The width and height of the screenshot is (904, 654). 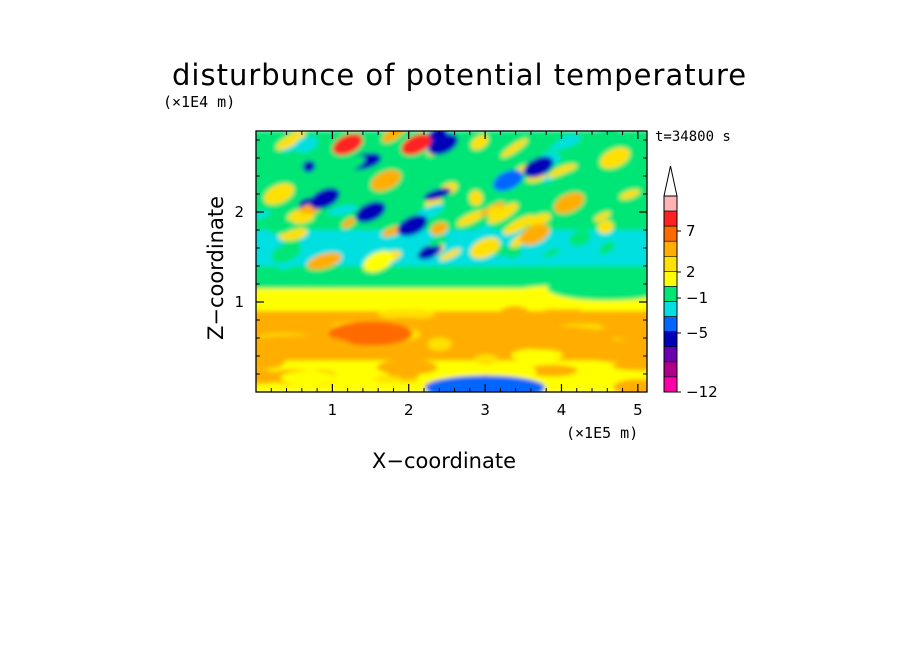 I want to click on x-axis-label: X−coordinate, so click(x=444, y=461).